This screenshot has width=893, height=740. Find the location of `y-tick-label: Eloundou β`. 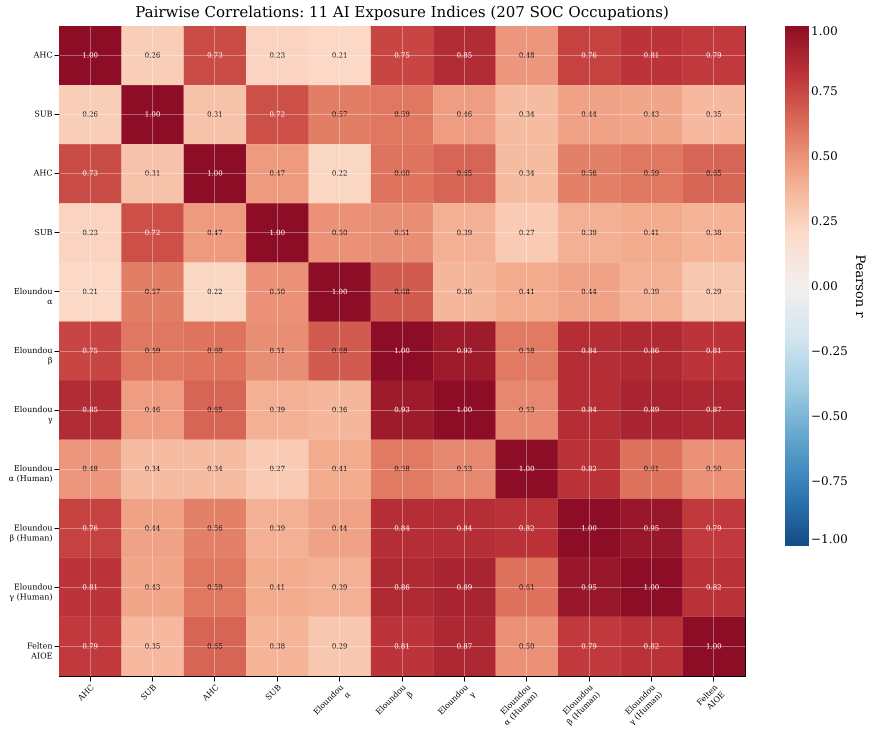

y-tick-label: Eloundou β is located at coordinates (33, 355).